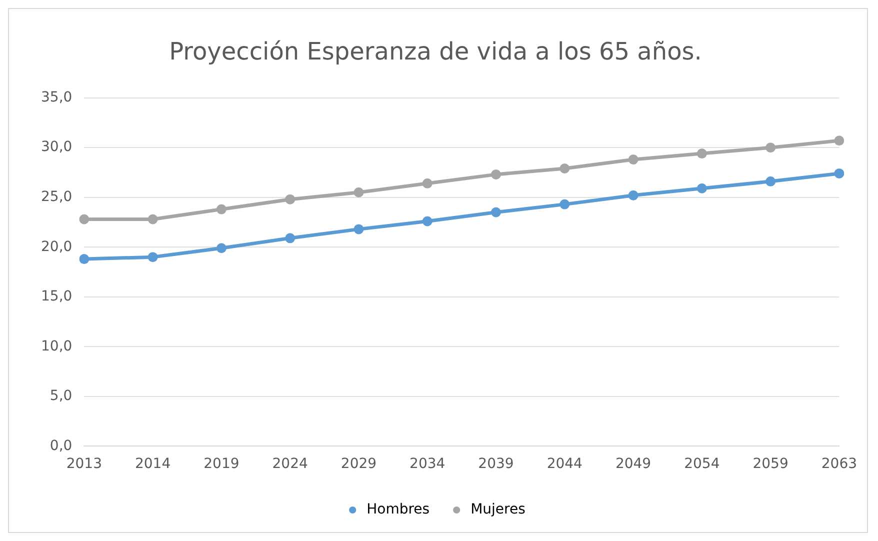  What do you see at coordinates (702, 464) in the screenshot?
I see `x-tick-label: 2054` at bounding box center [702, 464].